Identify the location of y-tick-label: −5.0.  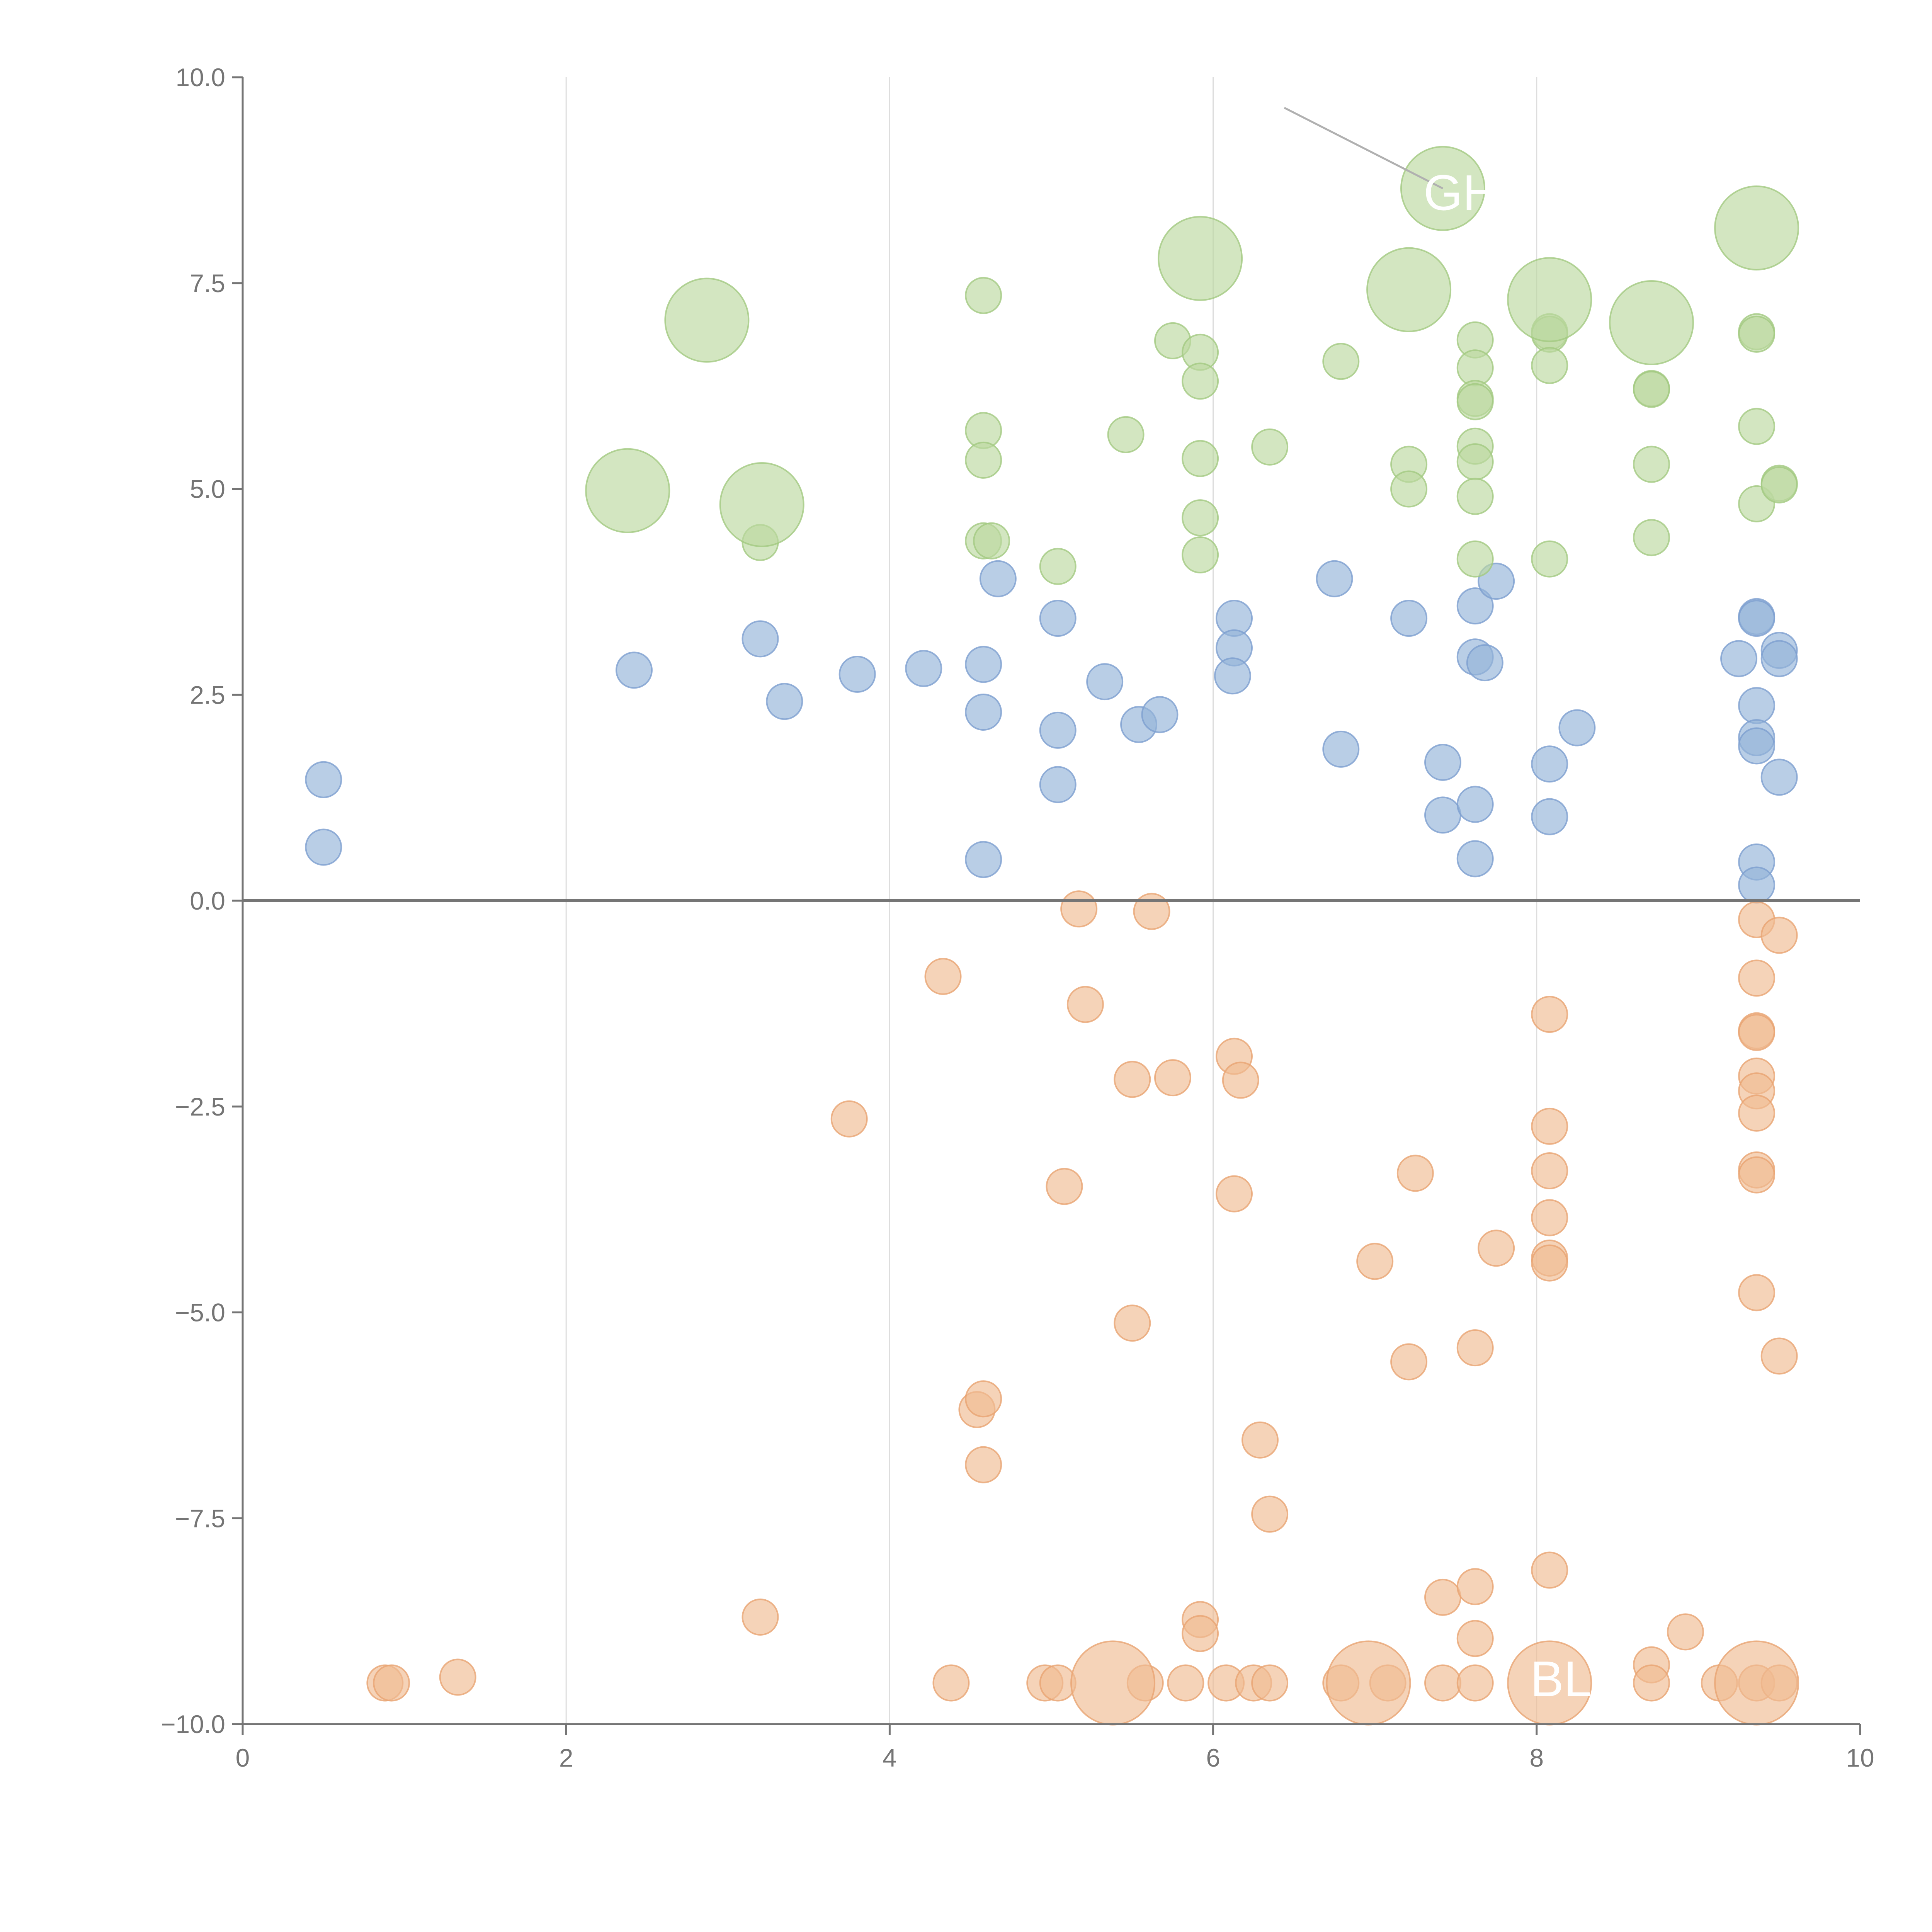
(200, 1312).